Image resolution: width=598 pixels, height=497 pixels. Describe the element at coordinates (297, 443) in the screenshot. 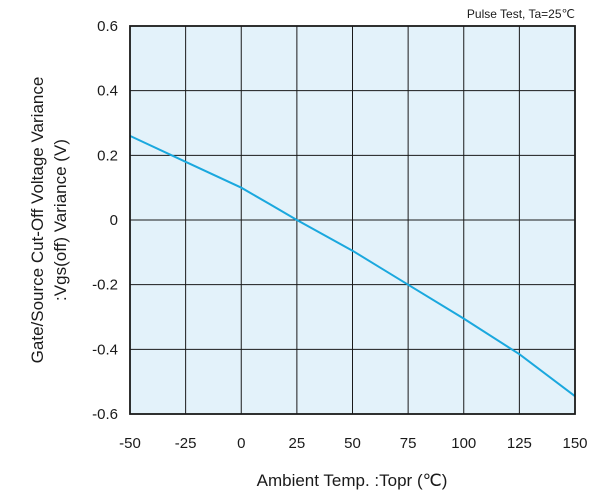

I see `x-tick-label: 25` at that location.